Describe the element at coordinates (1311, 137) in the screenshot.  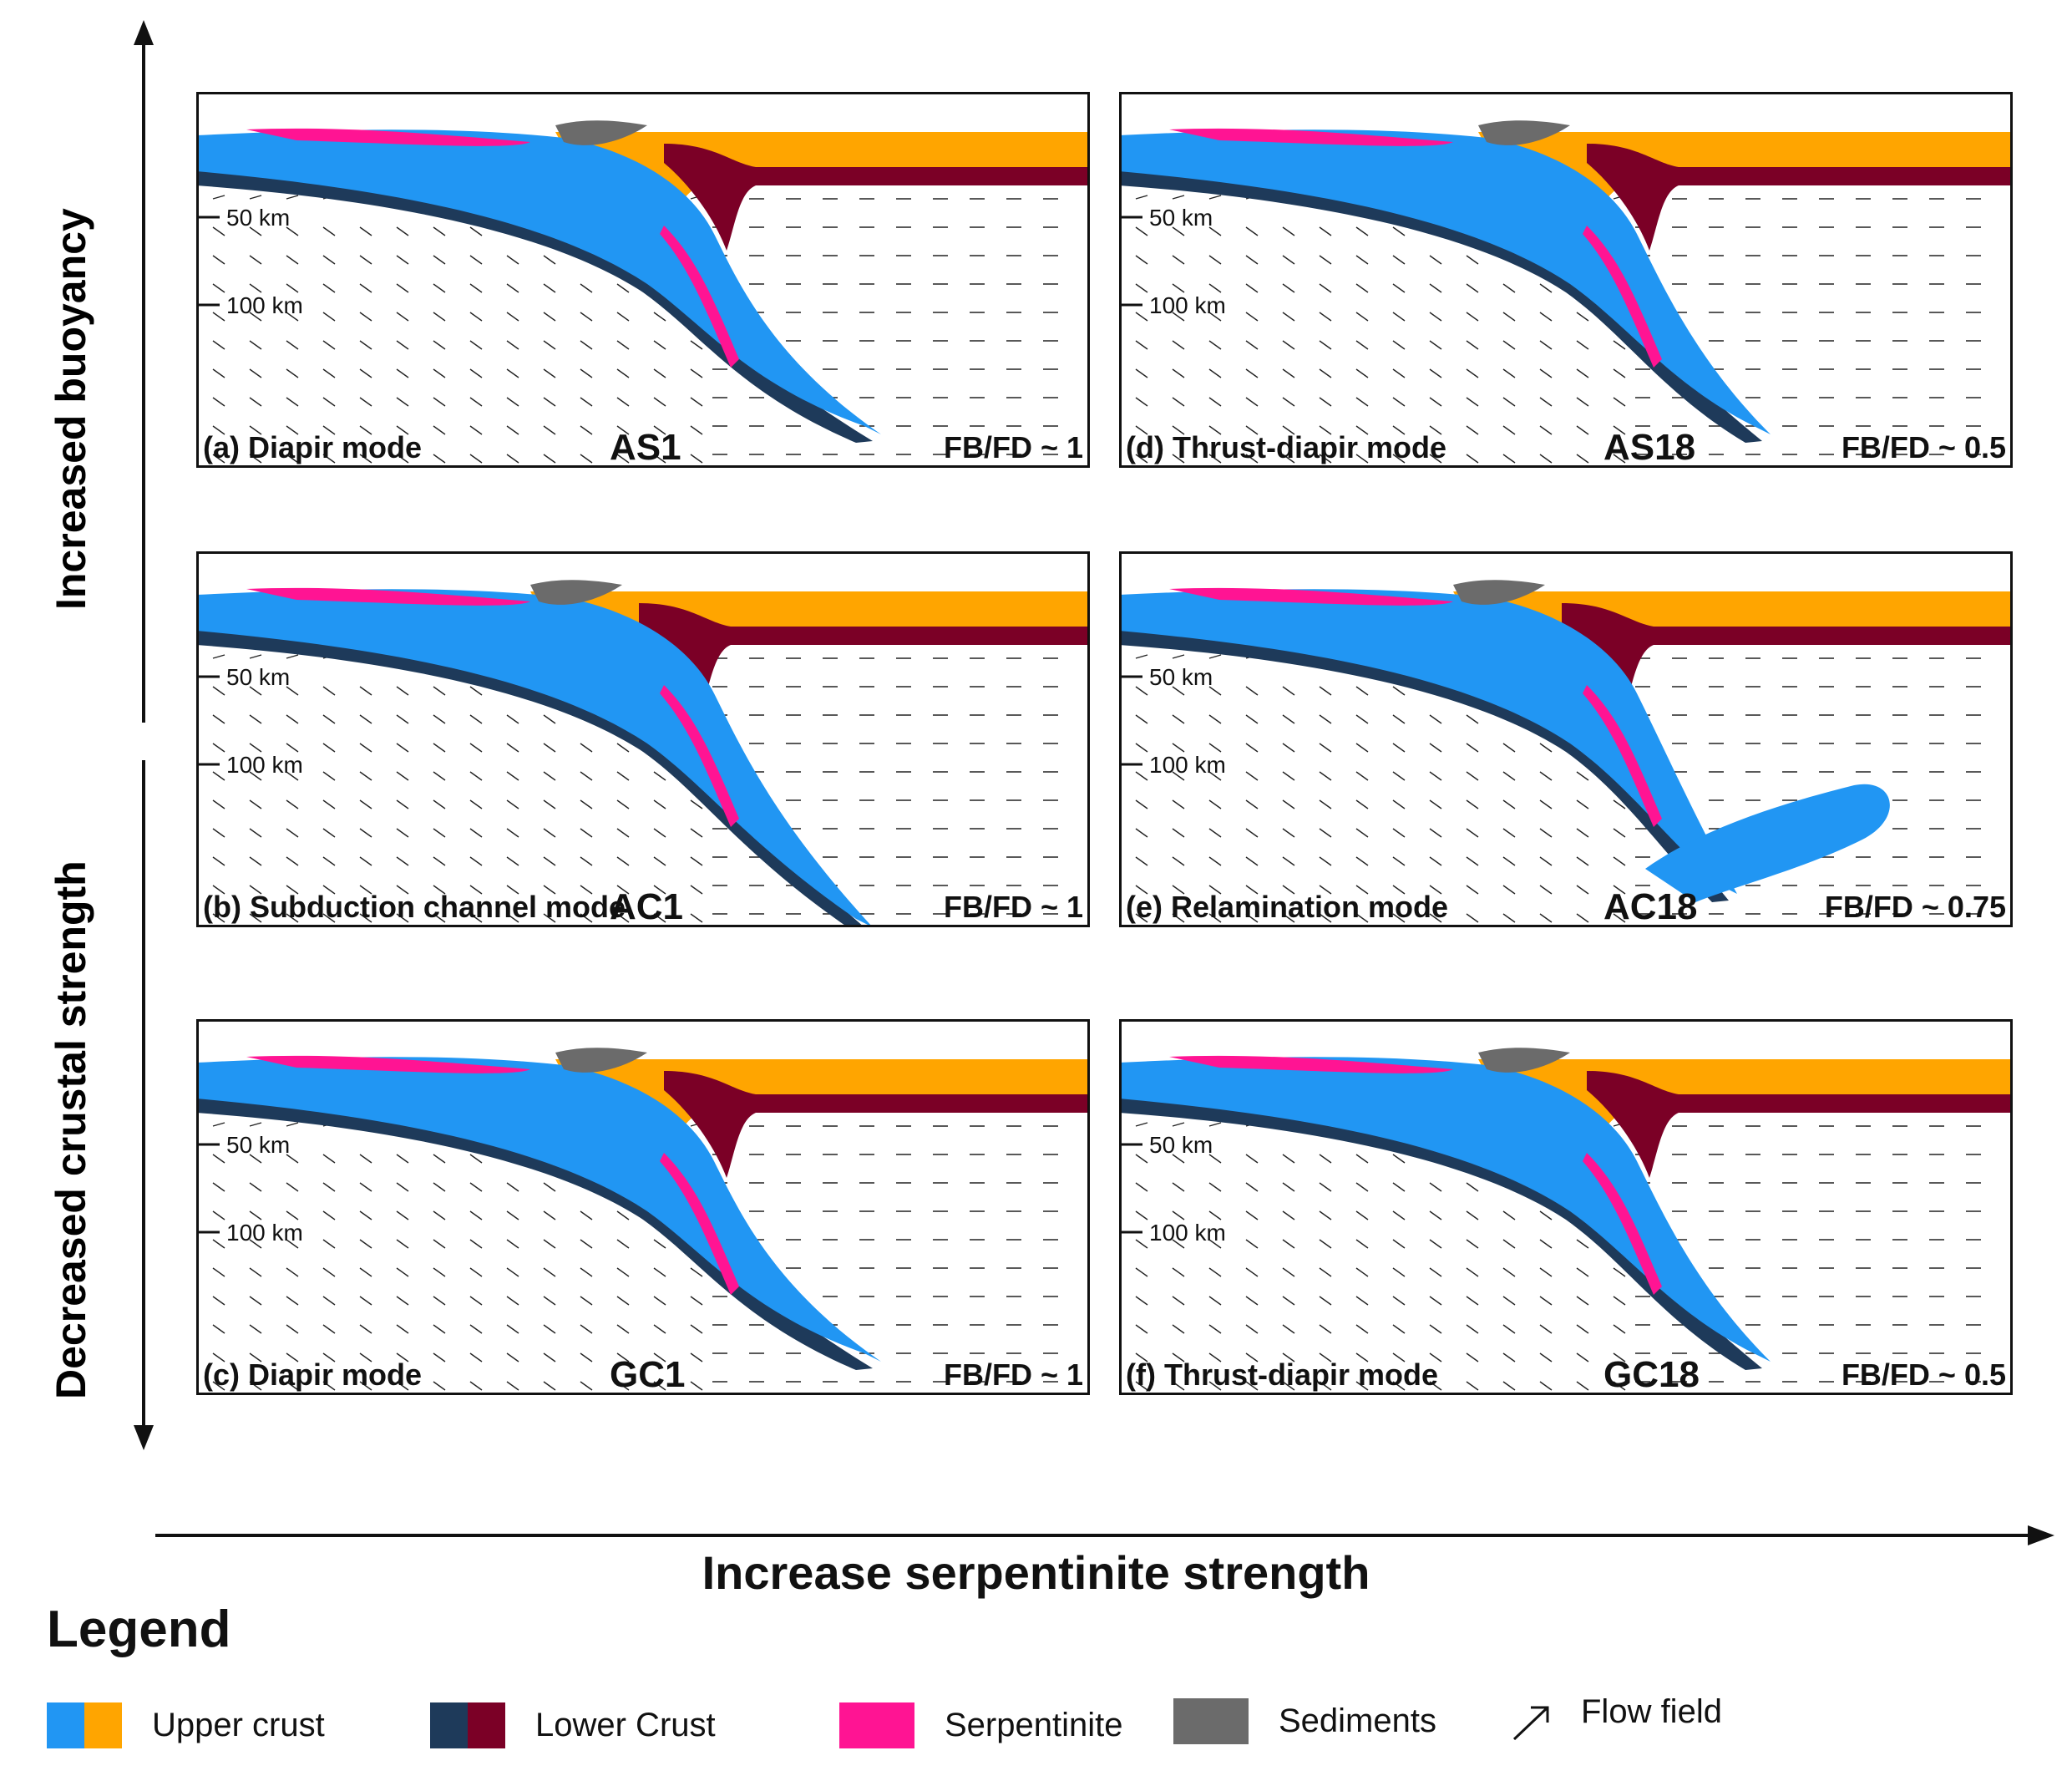
I see `serpentinite-layer` at that location.